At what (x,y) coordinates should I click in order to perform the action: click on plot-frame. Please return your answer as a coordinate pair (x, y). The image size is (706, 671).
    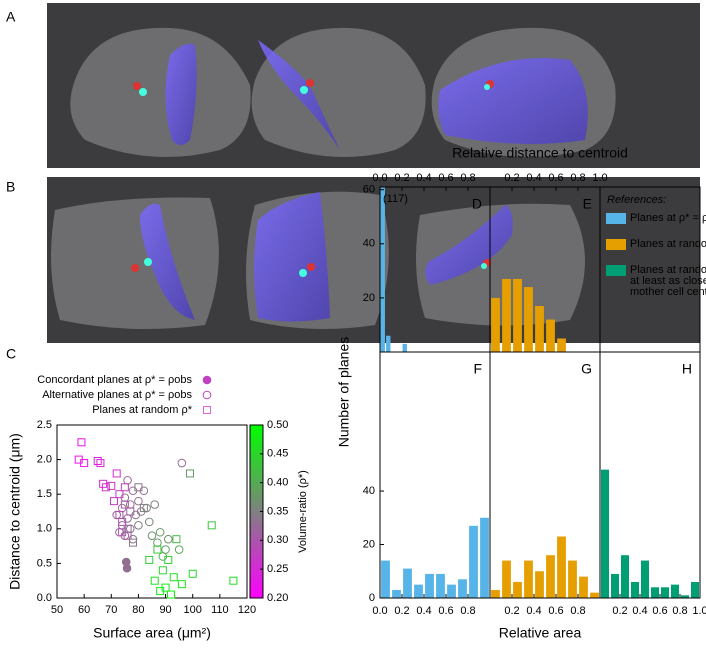
    Looking at the image, I should click on (152, 511).